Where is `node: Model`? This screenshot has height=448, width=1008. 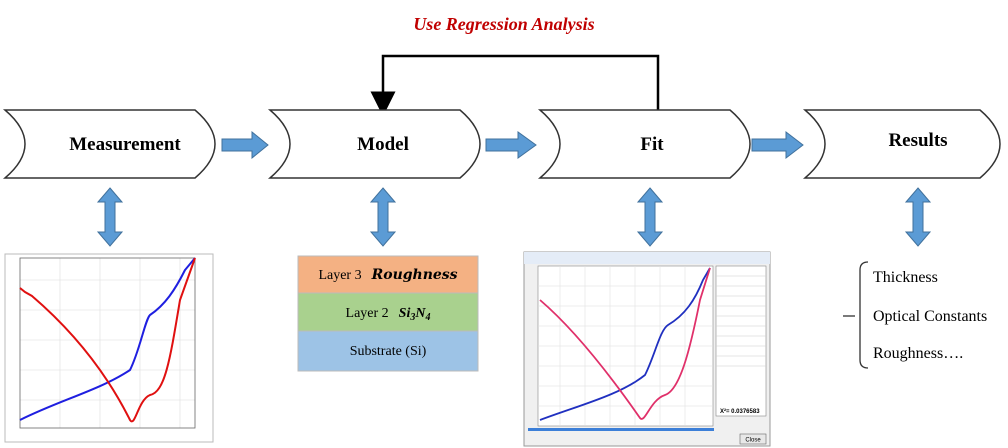 node: Model is located at coordinates (374, 144).